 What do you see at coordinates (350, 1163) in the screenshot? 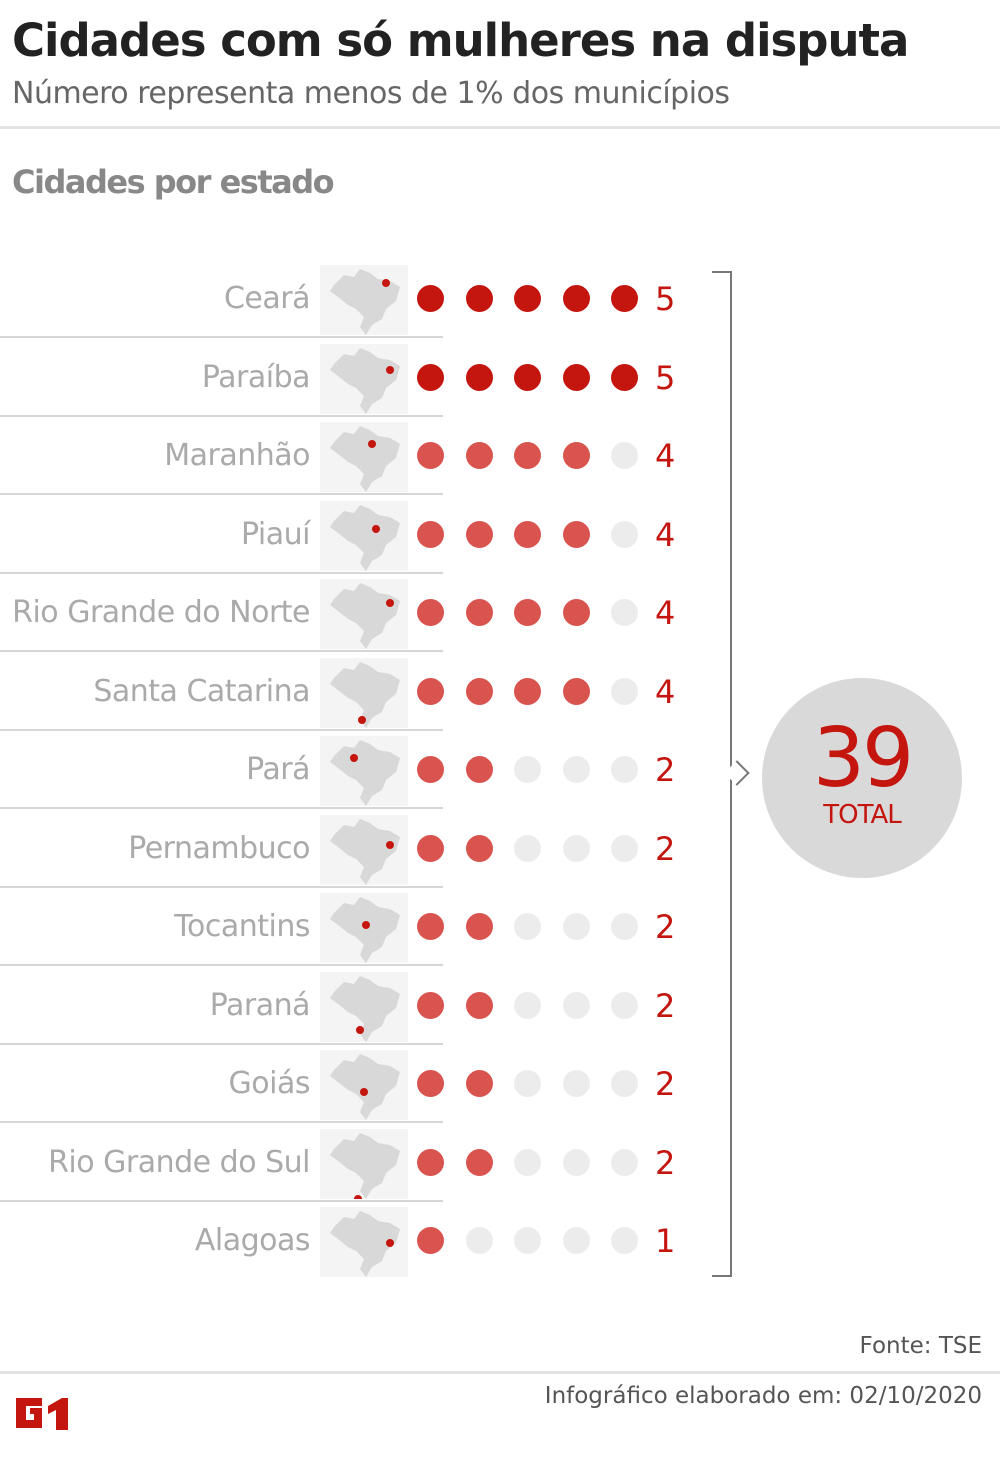
I see `chart-row: Rio Grande do Sul 2` at bounding box center [350, 1163].